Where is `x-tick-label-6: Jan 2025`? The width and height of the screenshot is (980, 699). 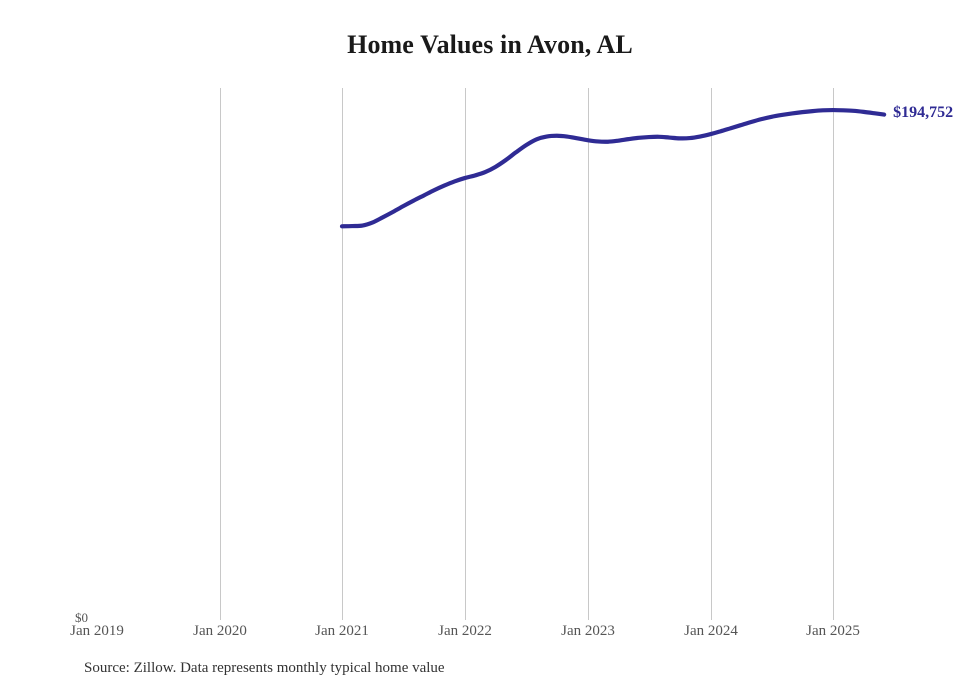
x-tick-label-6: Jan 2025 is located at coordinates (833, 631).